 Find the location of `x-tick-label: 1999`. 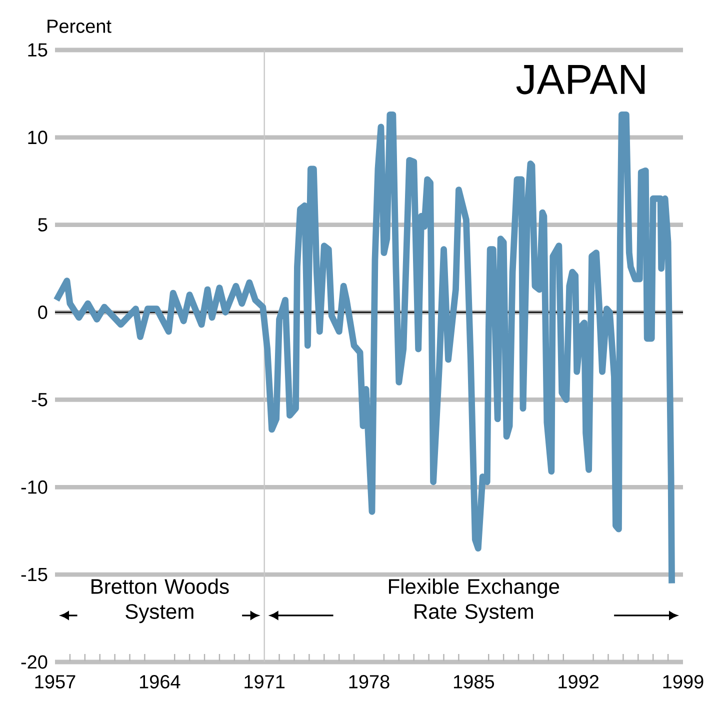

x-tick-label: 1999 is located at coordinates (683, 681).